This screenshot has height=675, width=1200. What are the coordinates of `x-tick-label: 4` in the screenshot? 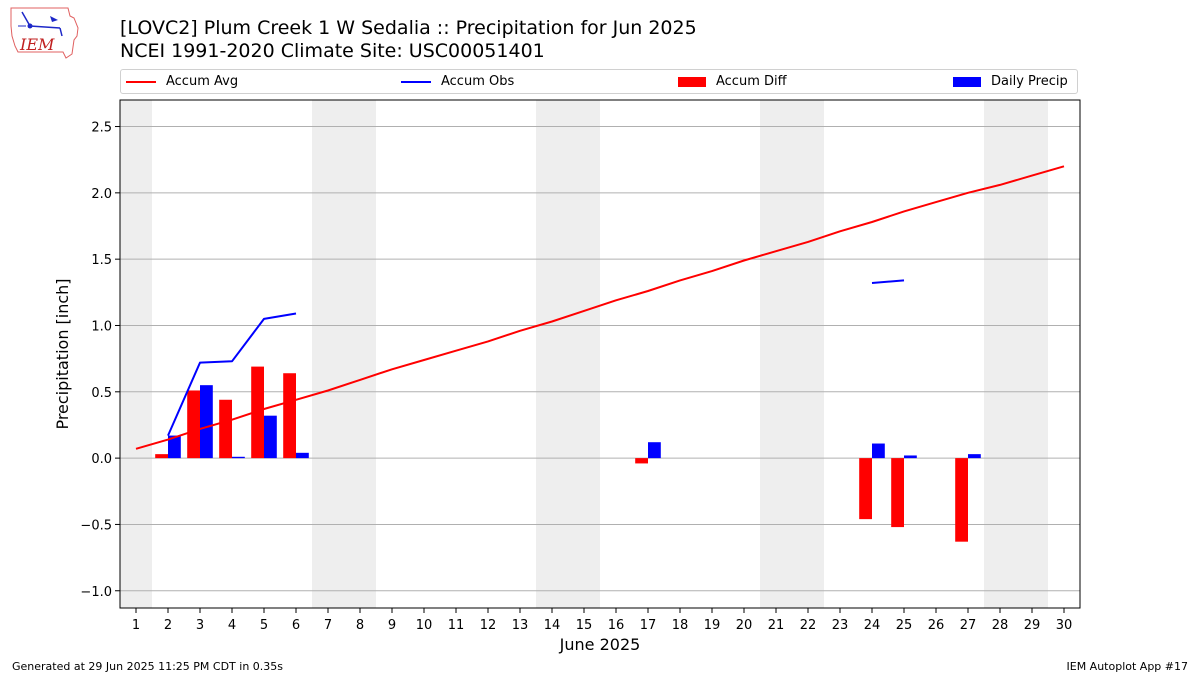 It's located at (232, 625).